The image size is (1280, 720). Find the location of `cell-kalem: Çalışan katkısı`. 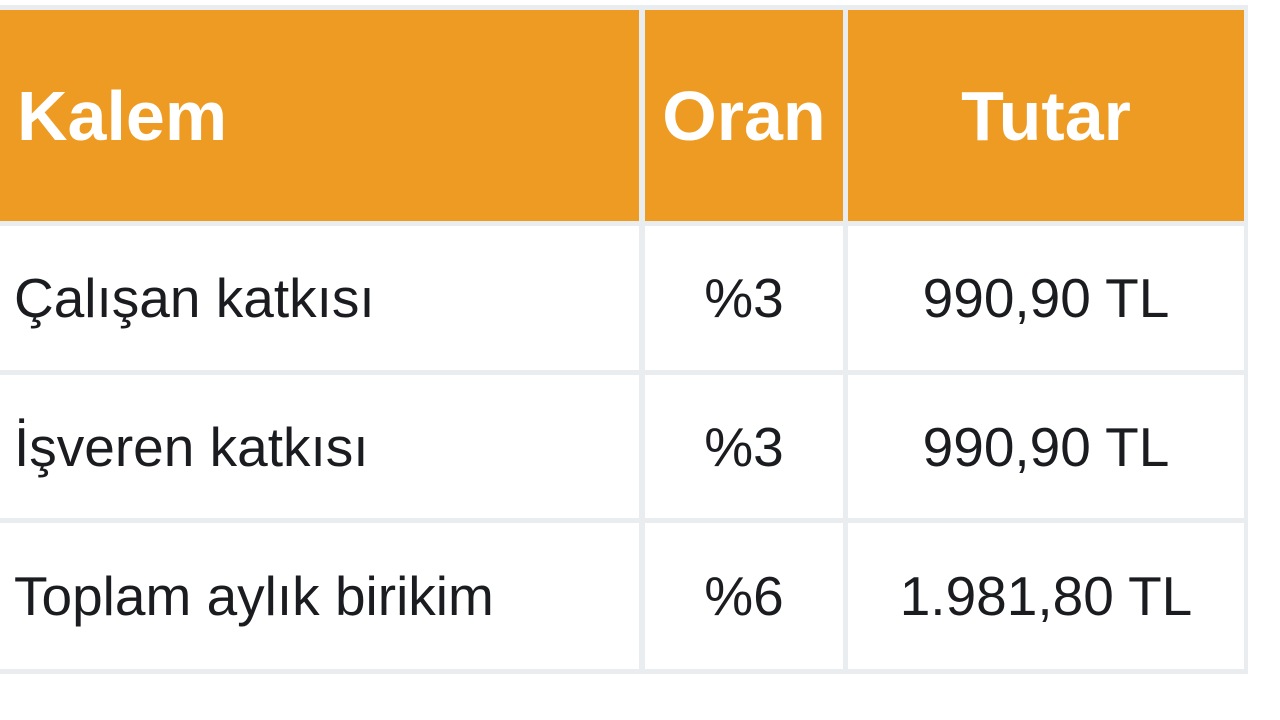

cell-kalem: Çalışan katkısı is located at coordinates (322, 300).